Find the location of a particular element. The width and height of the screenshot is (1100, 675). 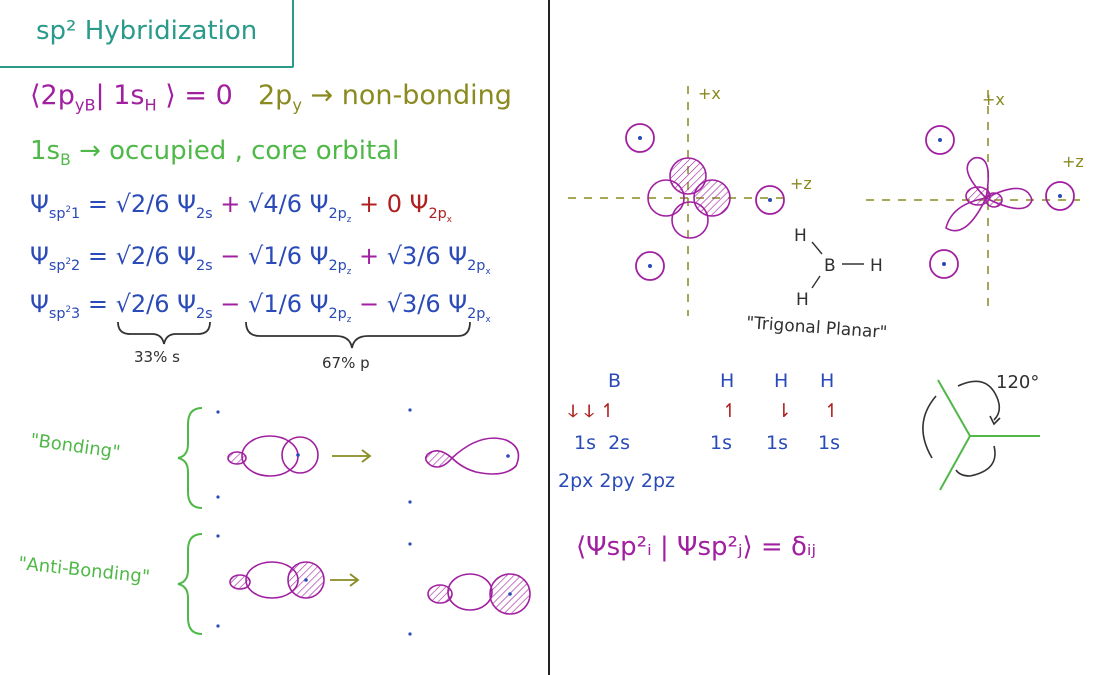

hybrid-equation-2: Ψsp22 = √2/6 Ψ2s − √1/6 Ψ2pz + √3/6 Ψ2px is located at coordinates (260, 259).